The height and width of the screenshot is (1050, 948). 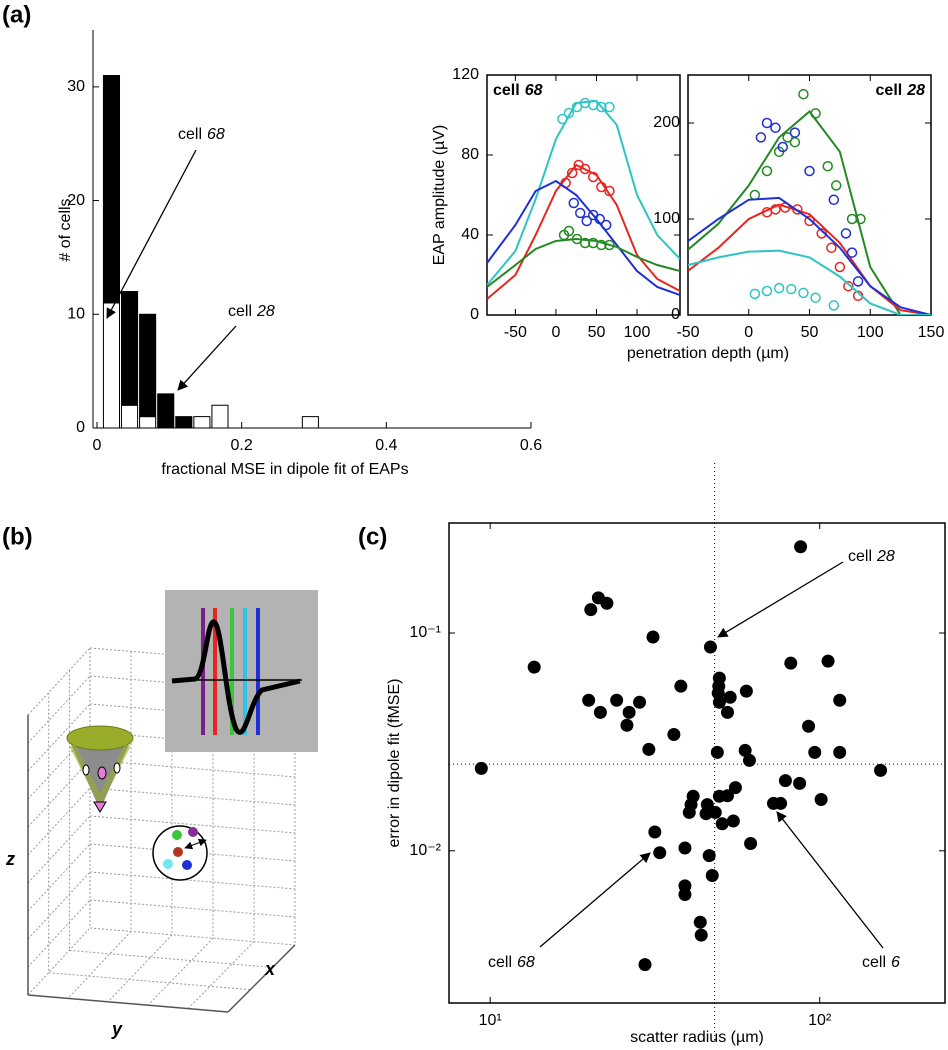 What do you see at coordinates (100, 807) in the screenshot?
I see `tip` at bounding box center [100, 807].